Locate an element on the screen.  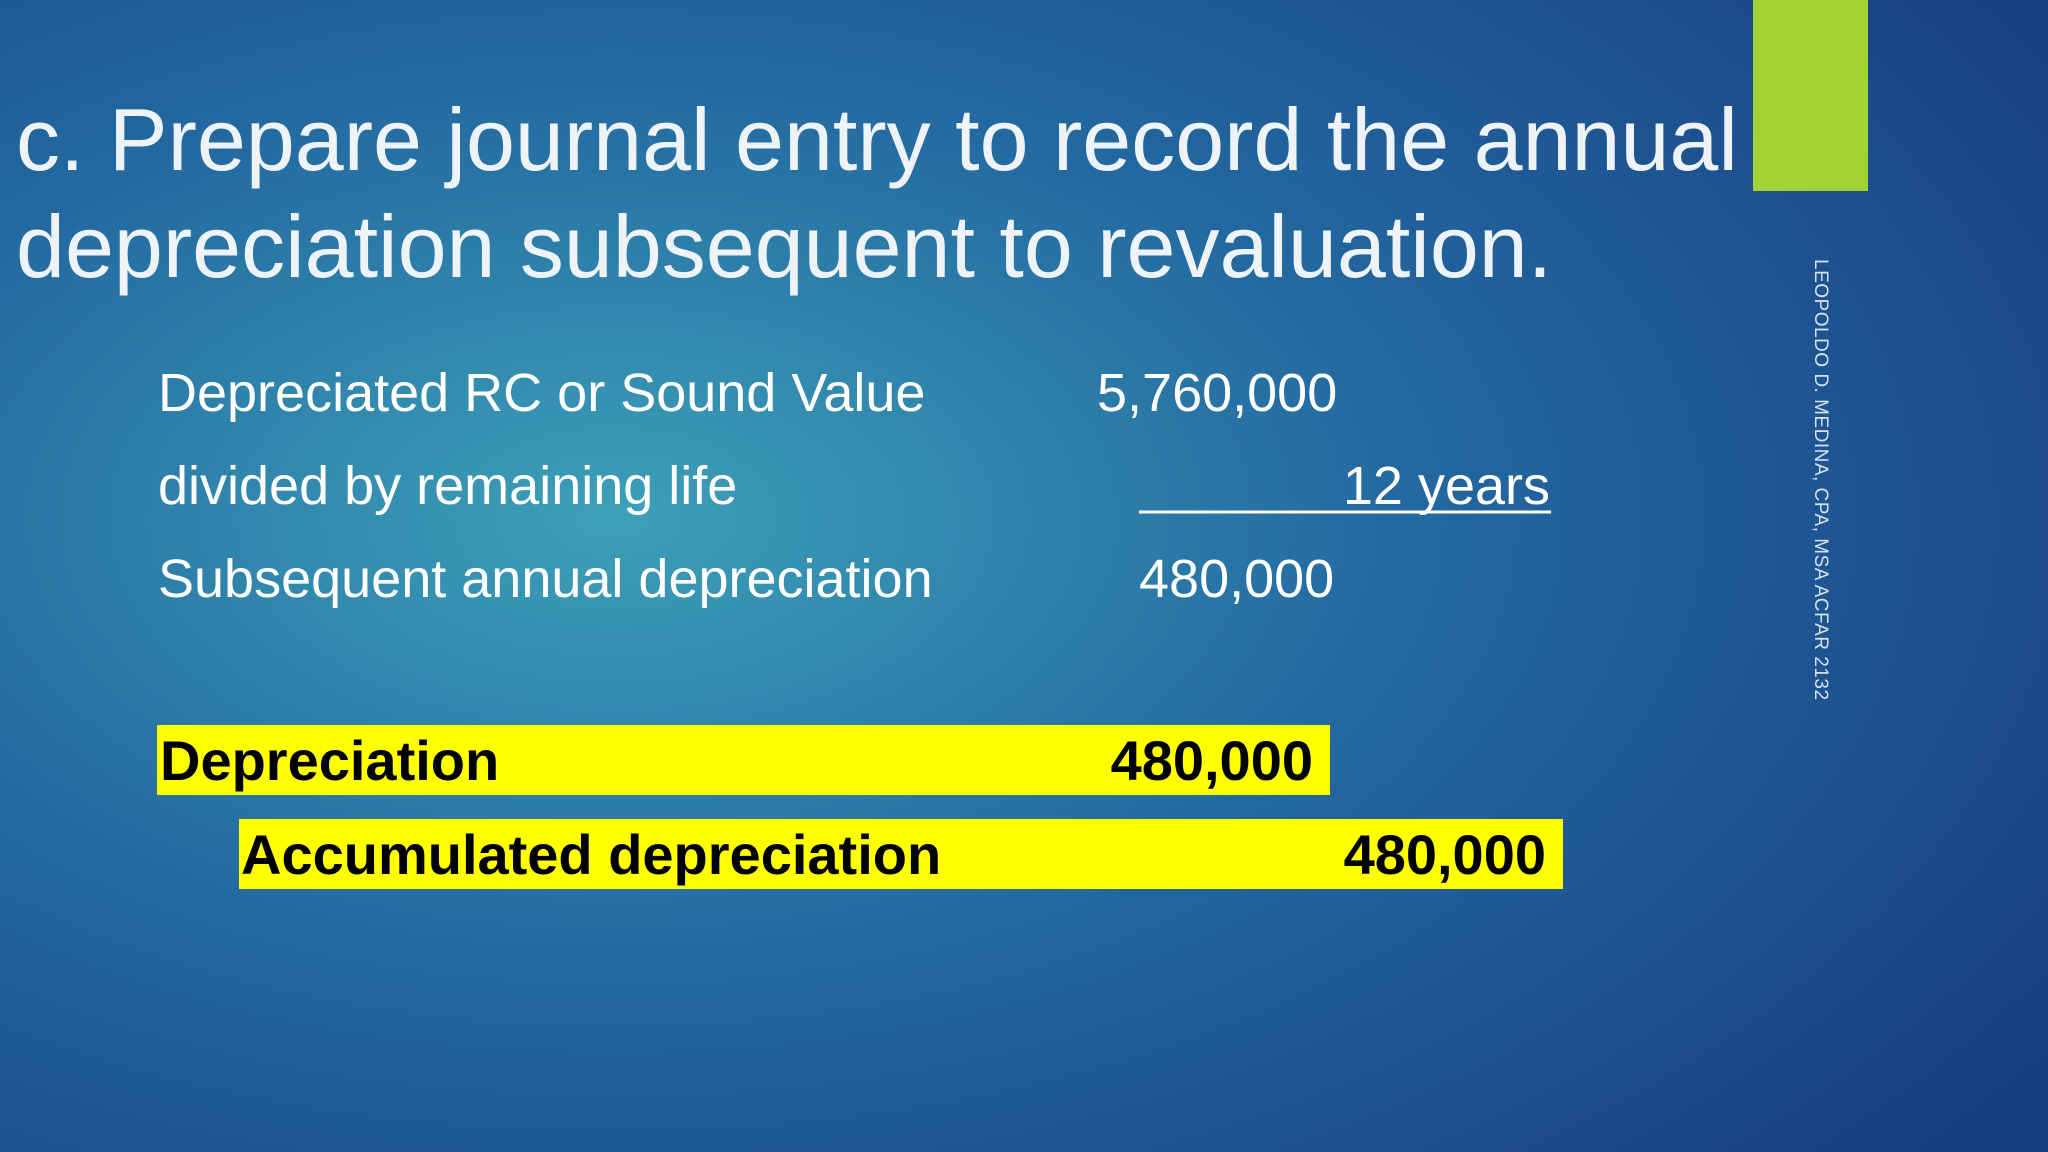
row-value: 480,000 is located at coordinates (1236, 579).